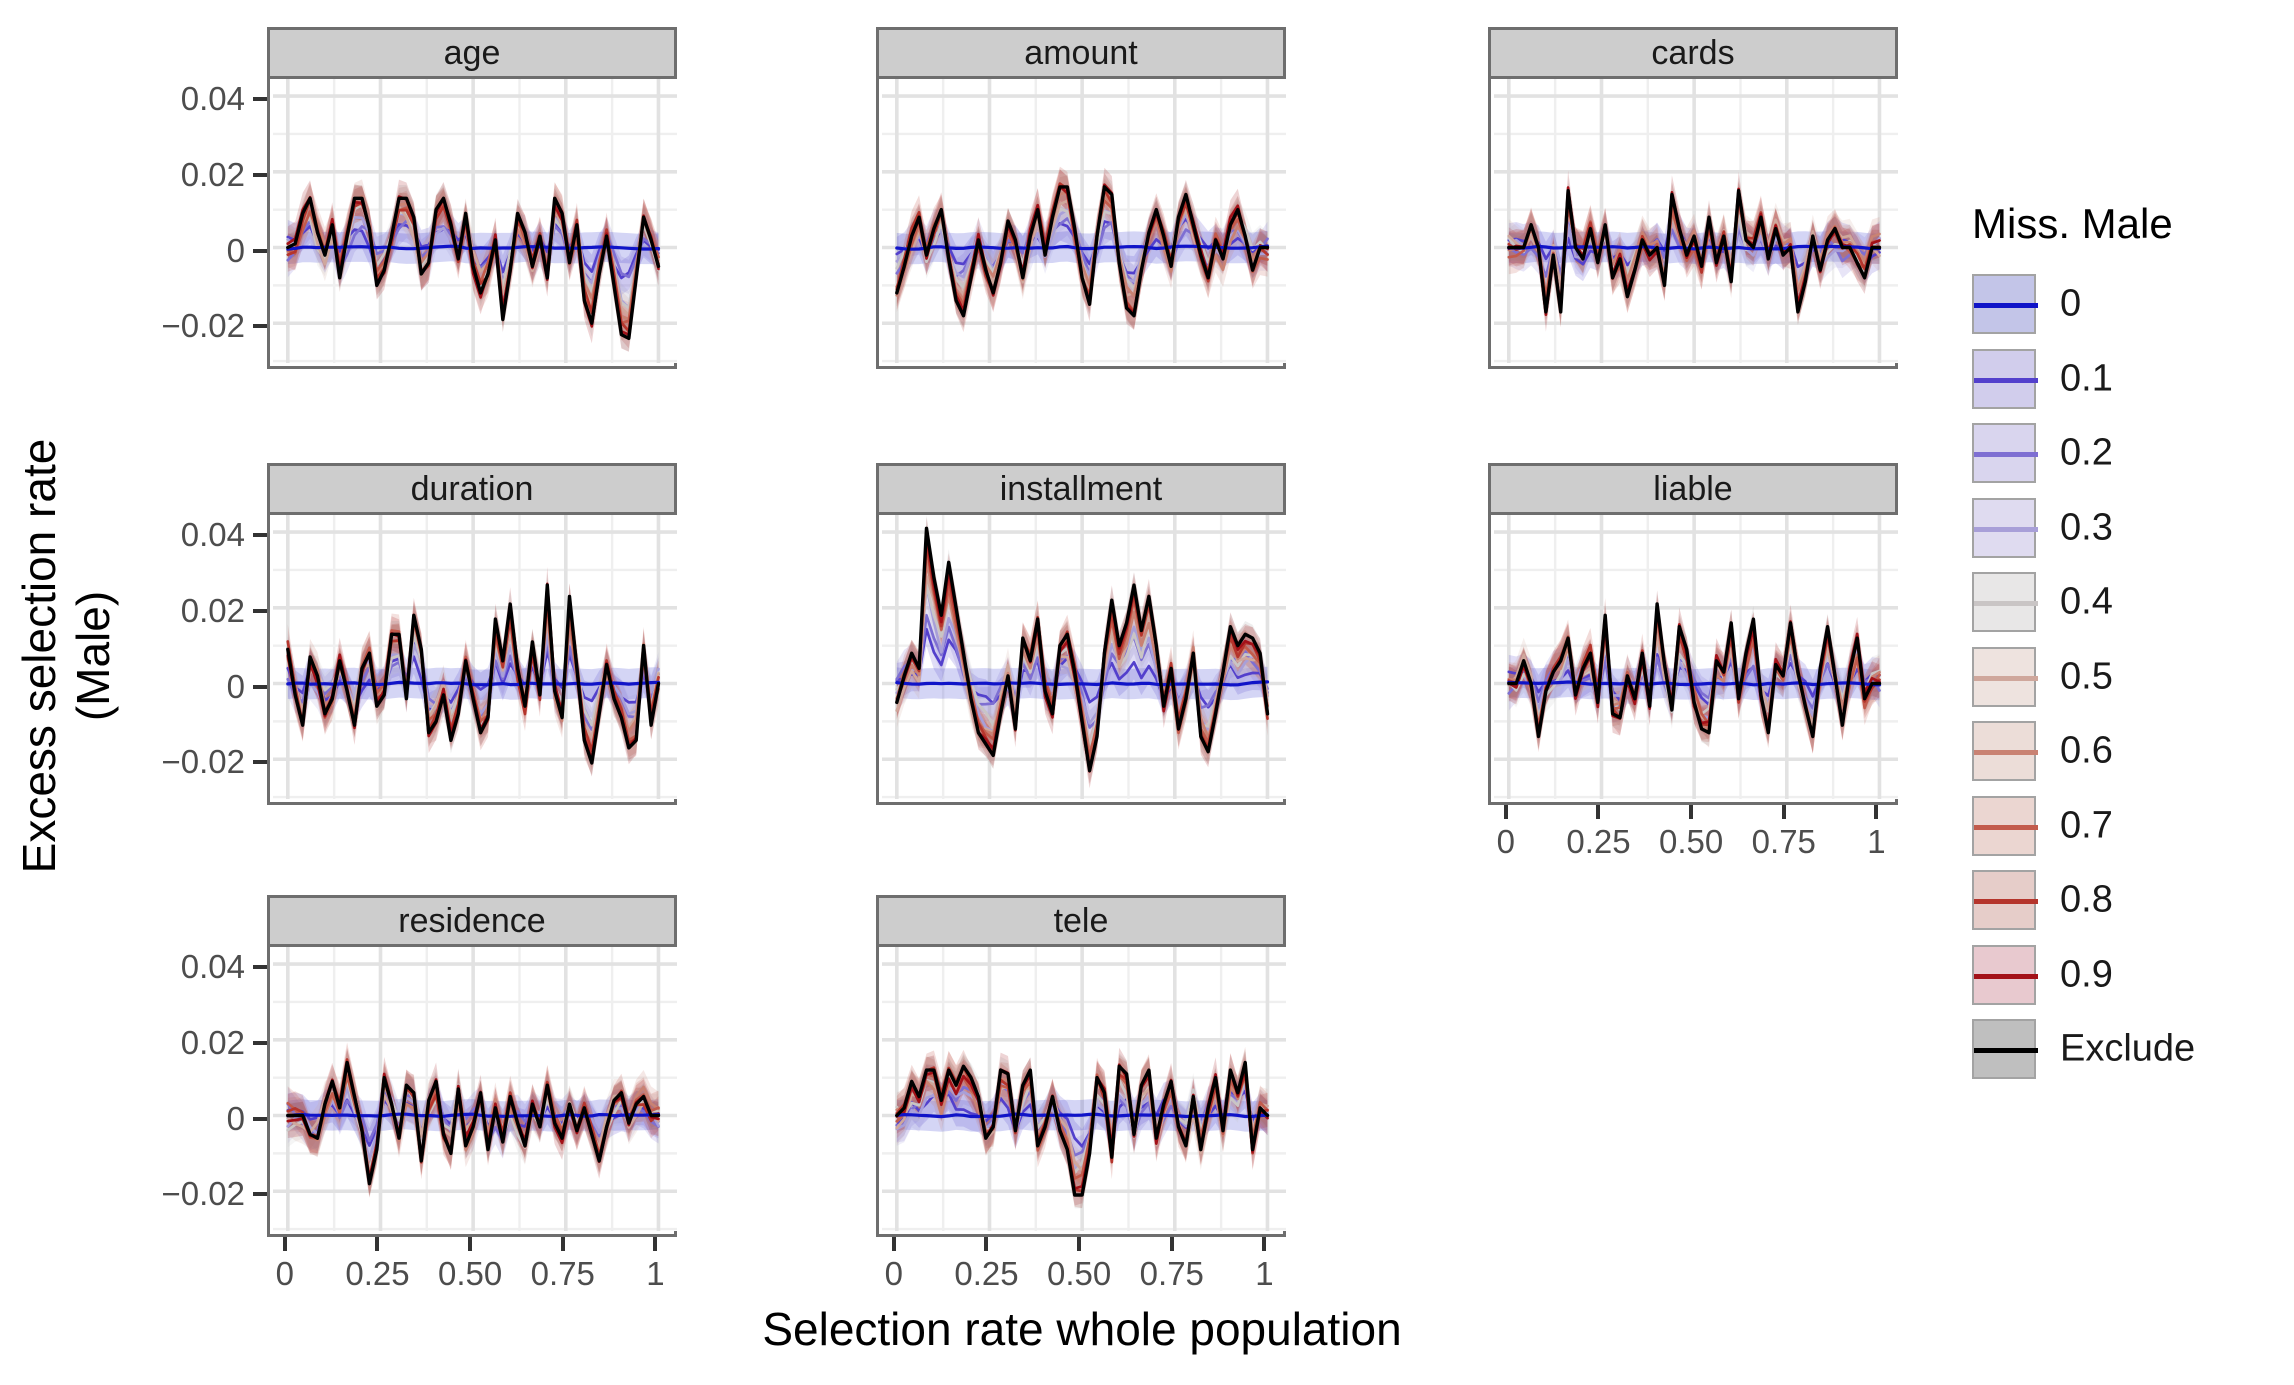 The height and width of the screenshot is (1385, 2294). Describe the element at coordinates (1082, 649) in the screenshot. I see `series-line-installment-Exclude` at that location.